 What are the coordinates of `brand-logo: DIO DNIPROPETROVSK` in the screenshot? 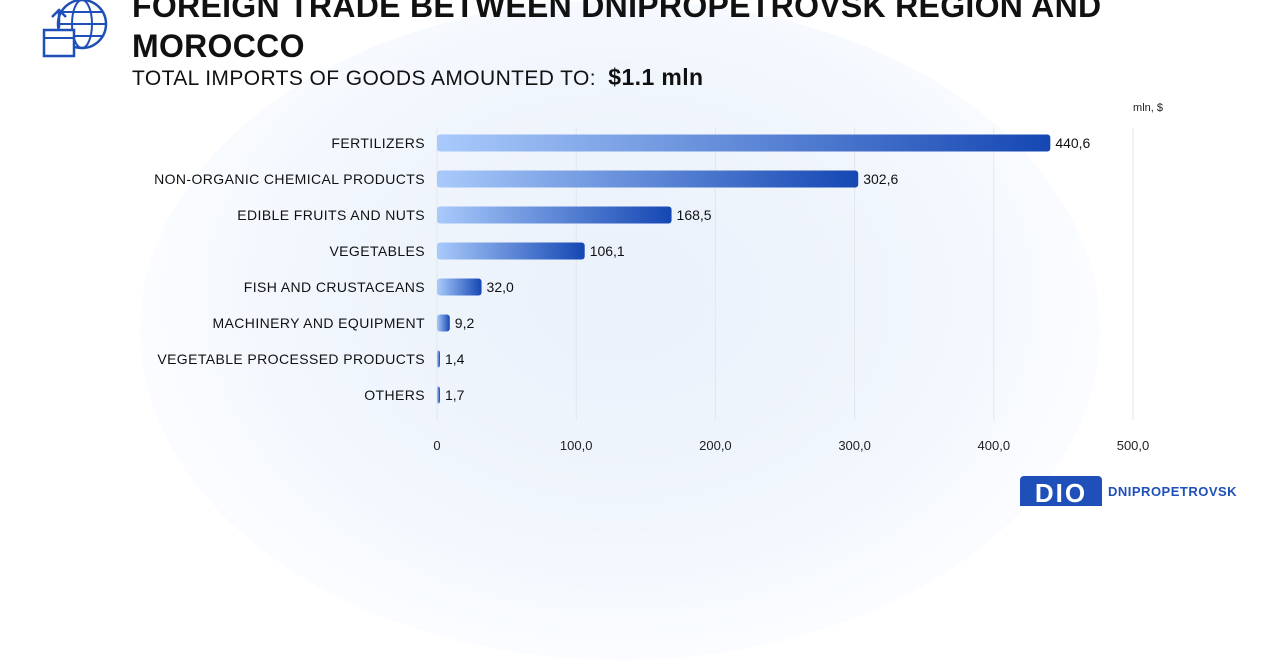 It's located at (1129, 492).